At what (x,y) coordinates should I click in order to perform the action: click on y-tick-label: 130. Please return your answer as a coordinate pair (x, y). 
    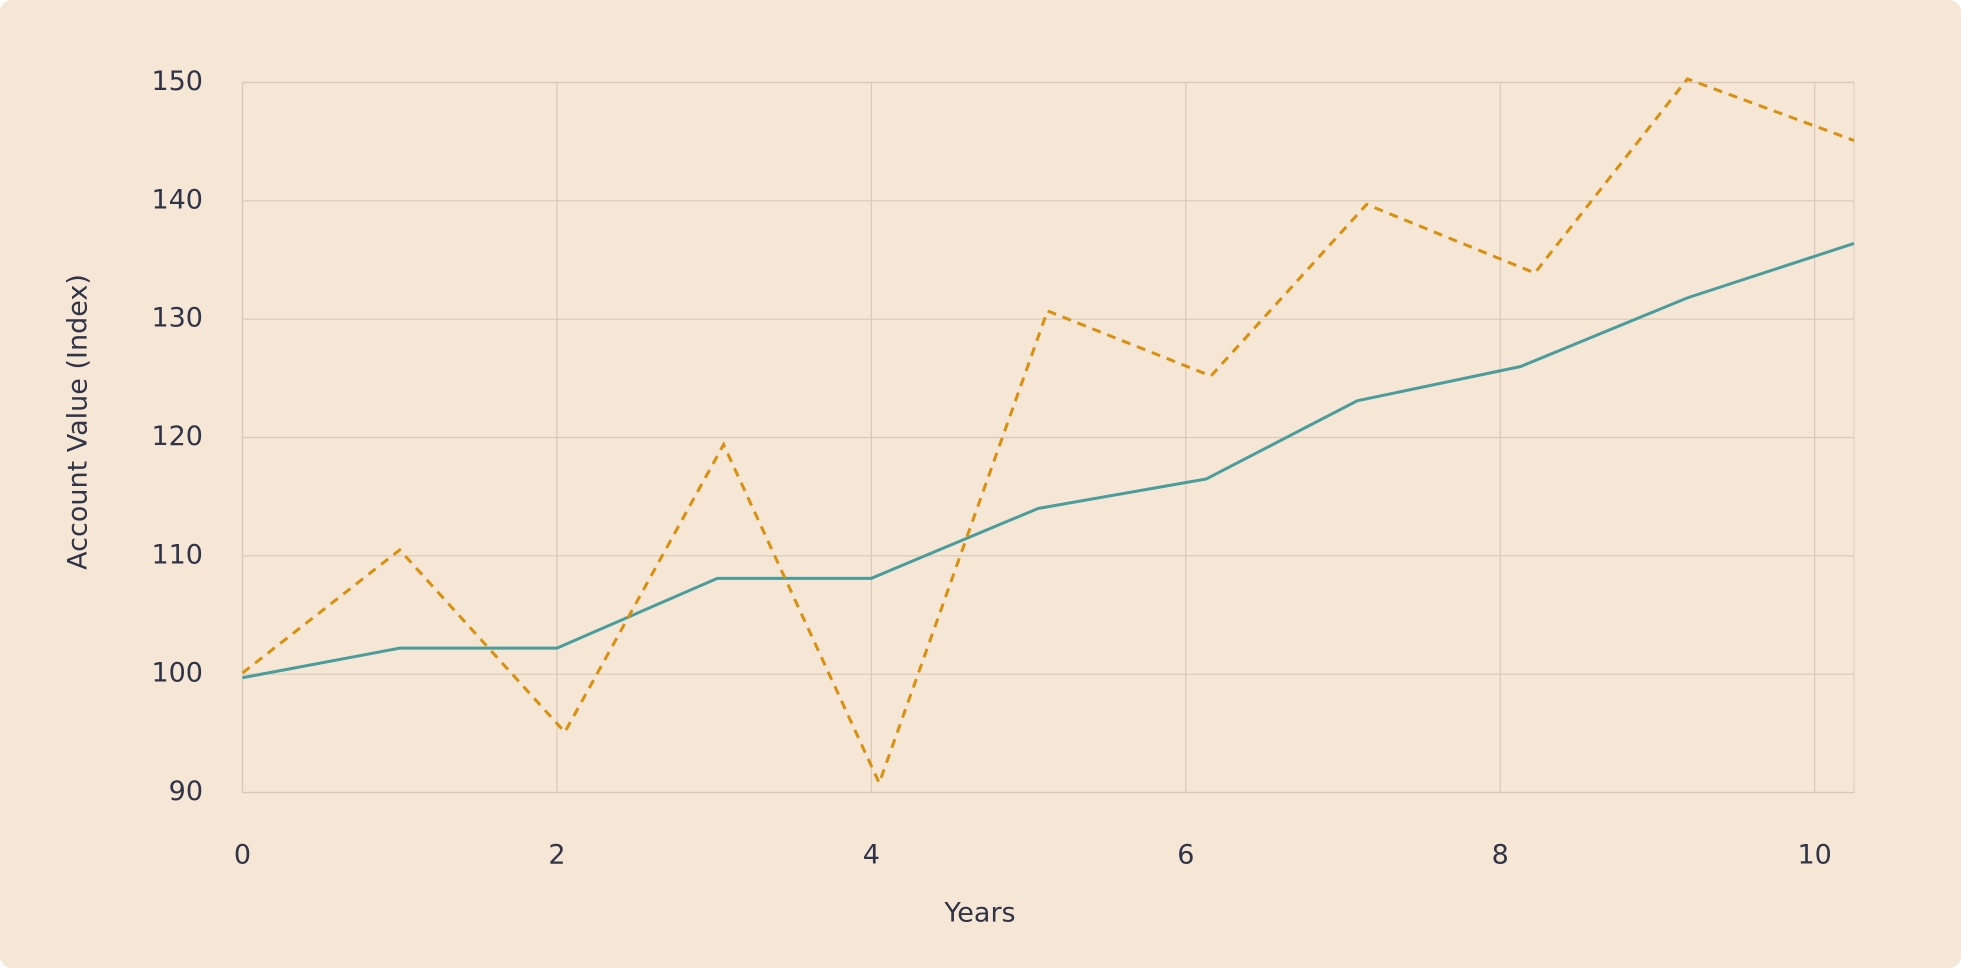
    Looking at the image, I should click on (177, 318).